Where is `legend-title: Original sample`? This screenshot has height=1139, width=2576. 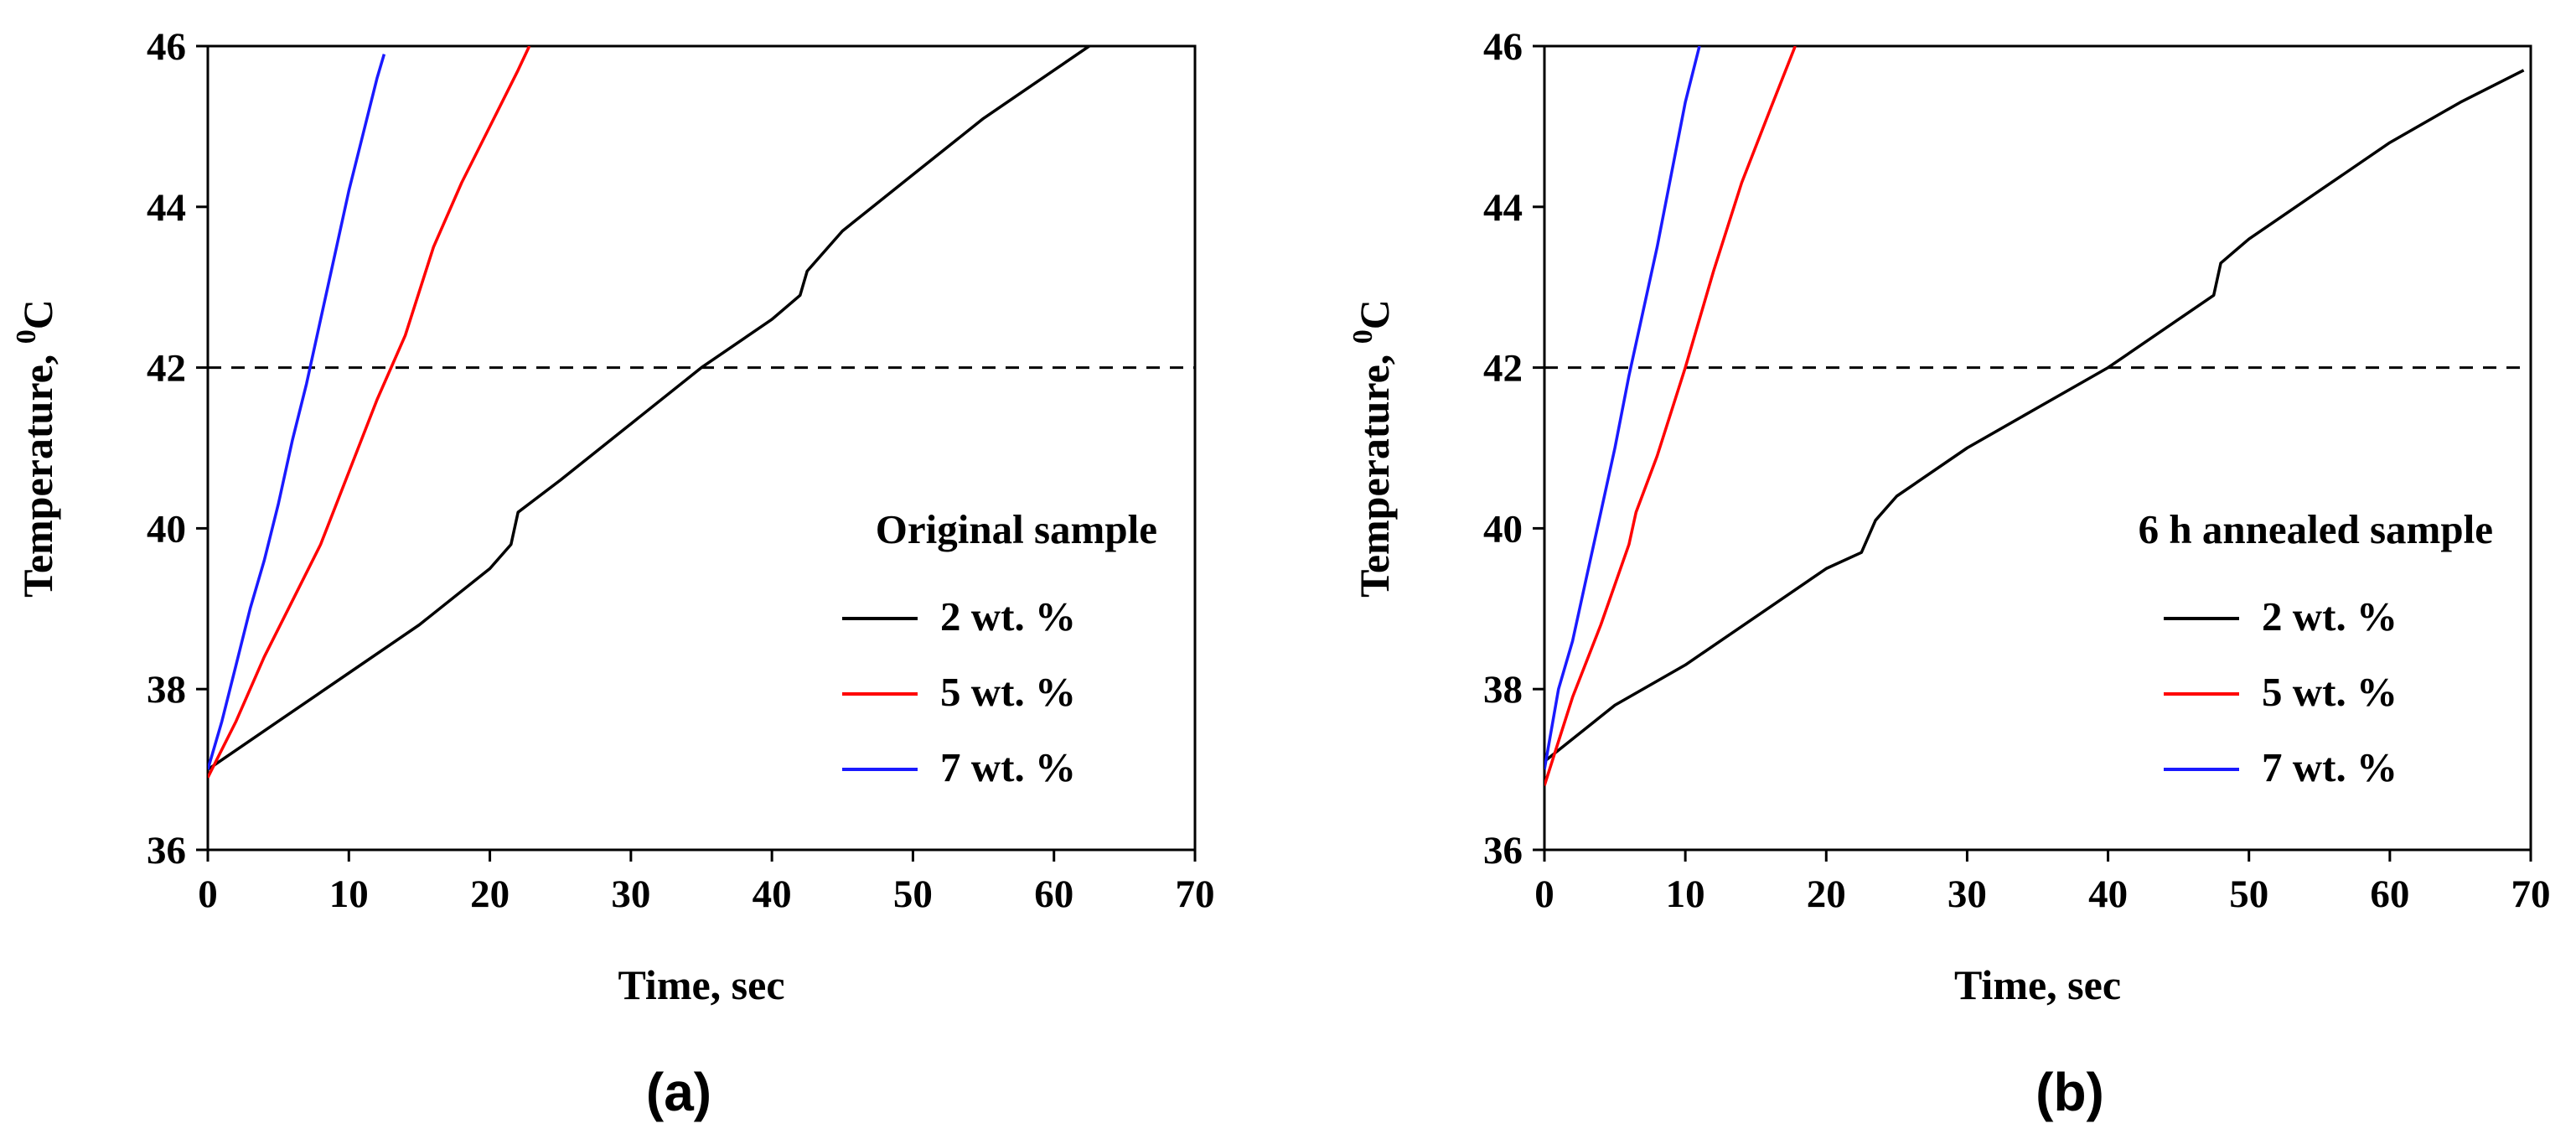 legend-title: Original sample is located at coordinates (1016, 529).